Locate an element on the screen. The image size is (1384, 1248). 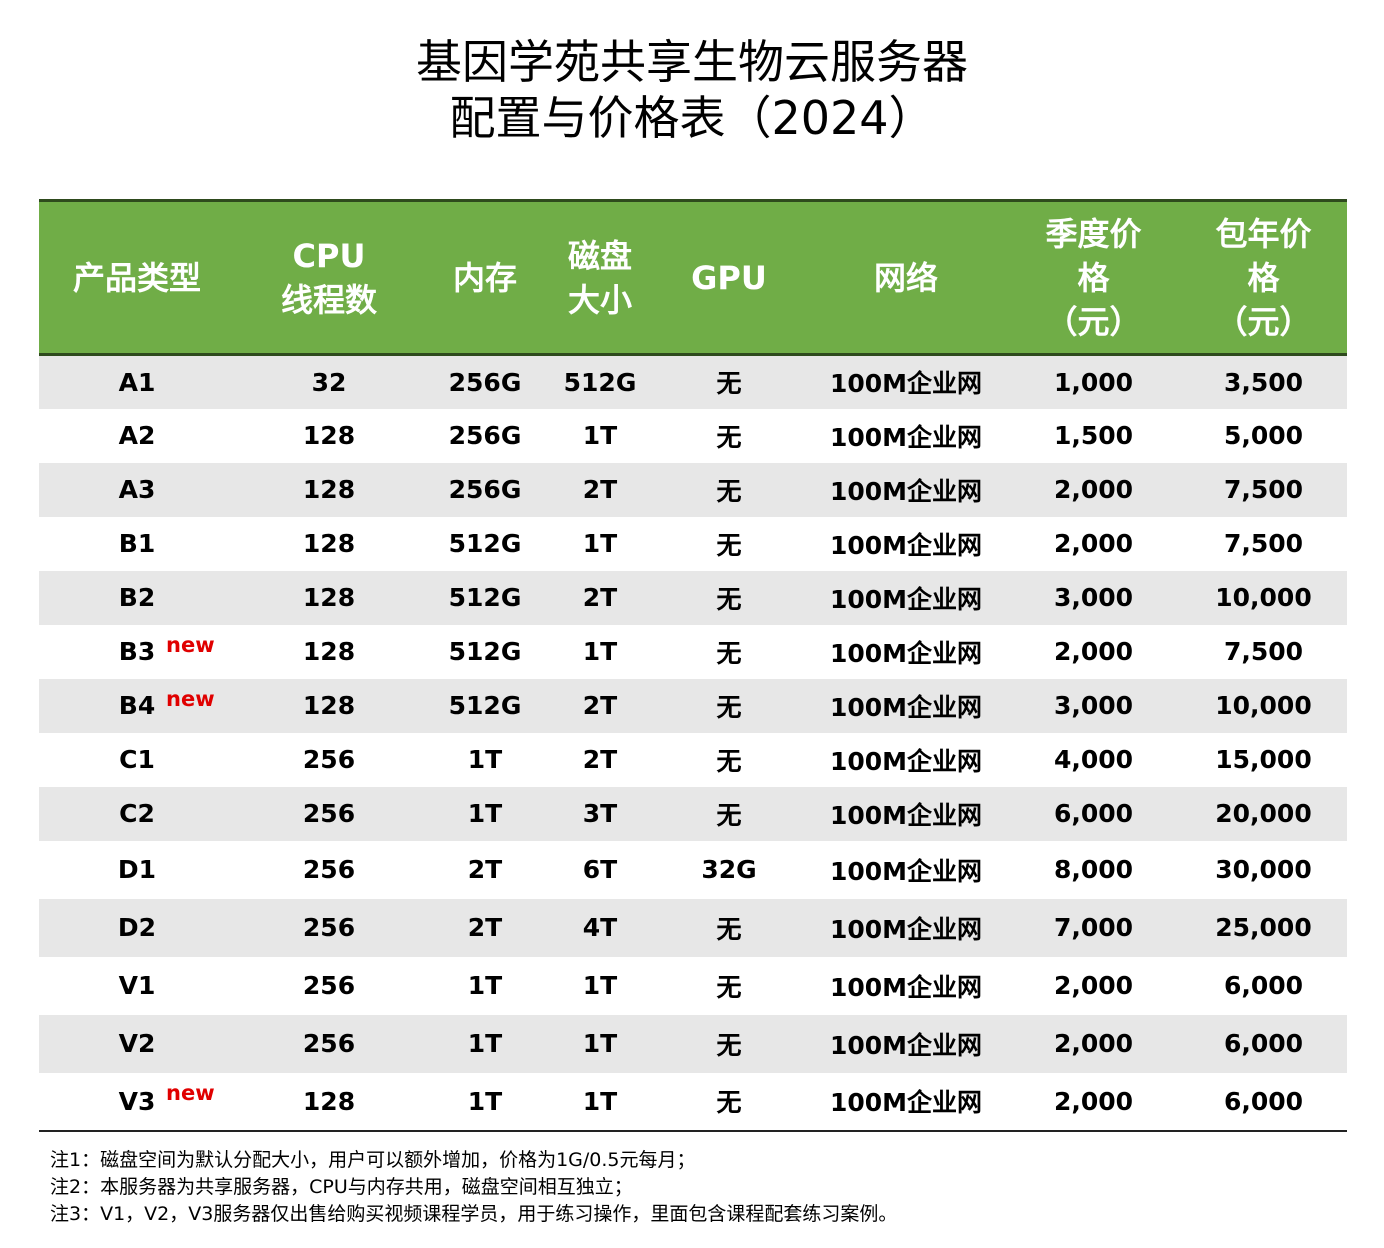
new-tag: new is located at coordinates (190, 644).